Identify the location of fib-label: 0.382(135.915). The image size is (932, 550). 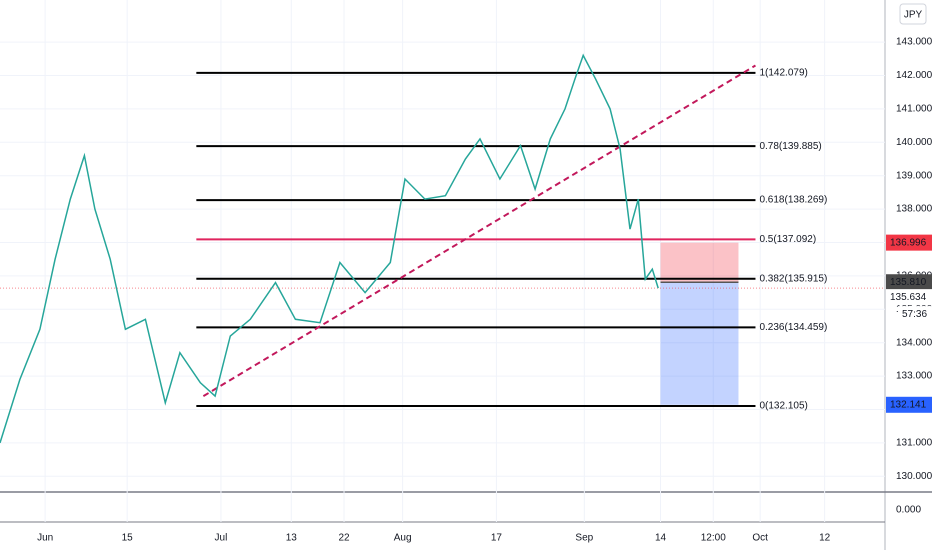
(793, 278).